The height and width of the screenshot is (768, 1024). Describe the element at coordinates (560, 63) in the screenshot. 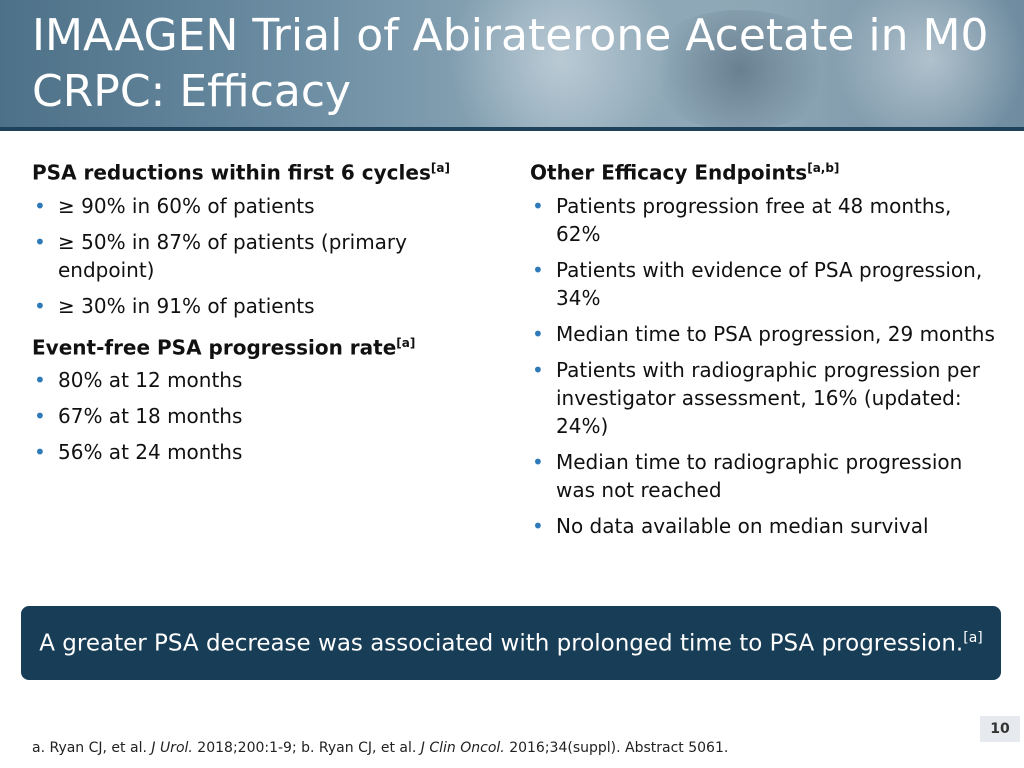

I see `header-photo-highlight` at that location.